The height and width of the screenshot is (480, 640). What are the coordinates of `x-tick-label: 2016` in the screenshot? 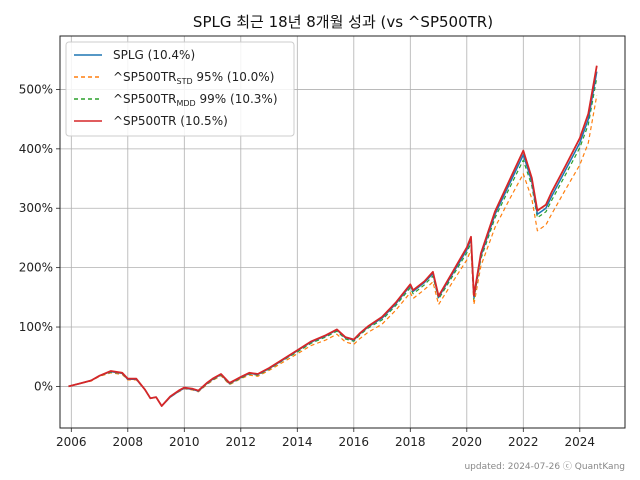 It's located at (354, 442).